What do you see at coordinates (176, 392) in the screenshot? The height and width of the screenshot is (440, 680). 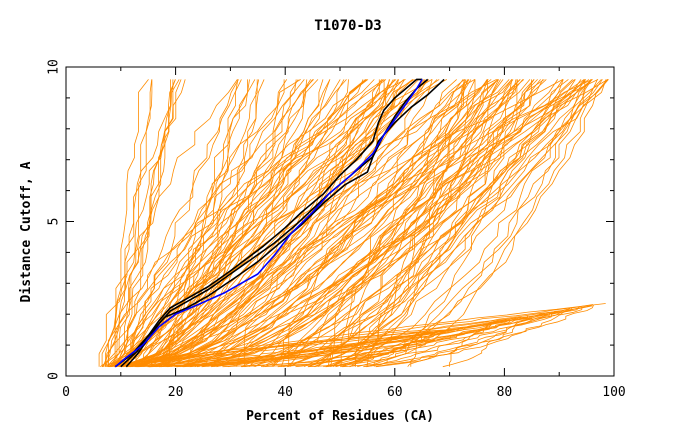 I see `x-tick-label-1: 20` at bounding box center [176, 392].